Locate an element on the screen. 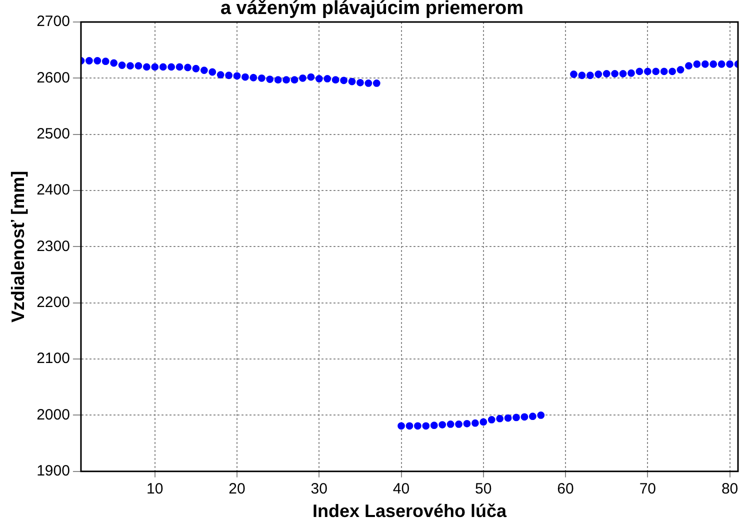  y-tick-label: 2200 is located at coordinates (53, 303).